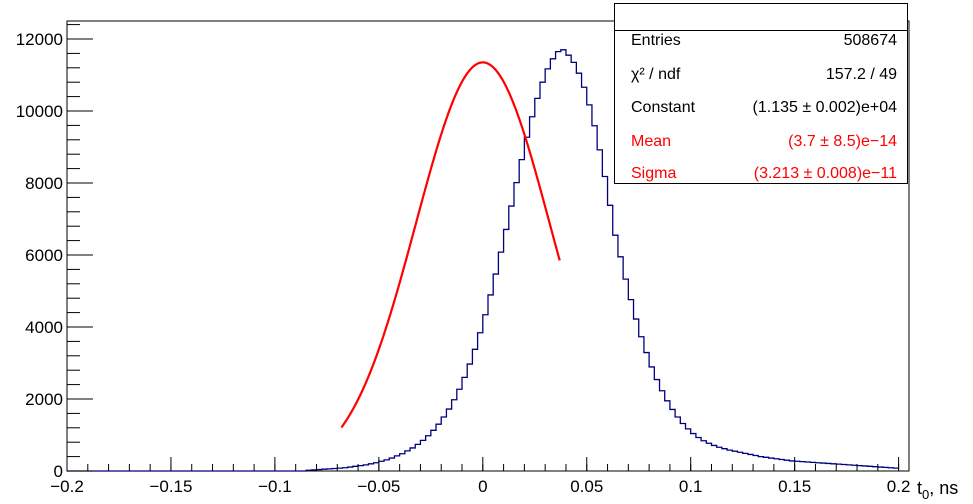  What do you see at coordinates (899, 486) in the screenshot?
I see `x-tick-label: 0.2` at bounding box center [899, 486].